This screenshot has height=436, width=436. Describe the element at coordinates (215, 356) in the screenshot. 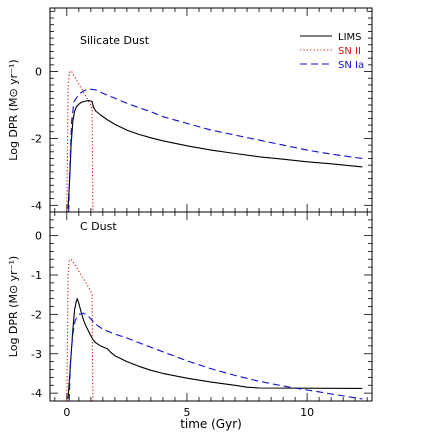

I see `series-line-sn-ia` at that location.